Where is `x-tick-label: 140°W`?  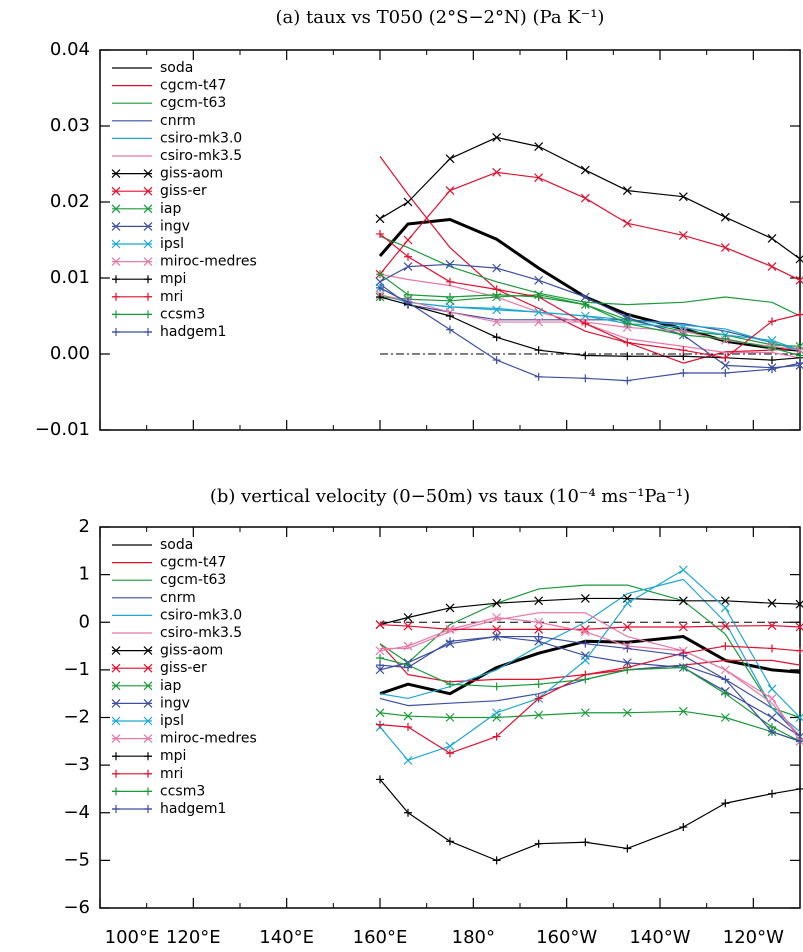
x-tick-label: 140°W is located at coordinates (659, 937).